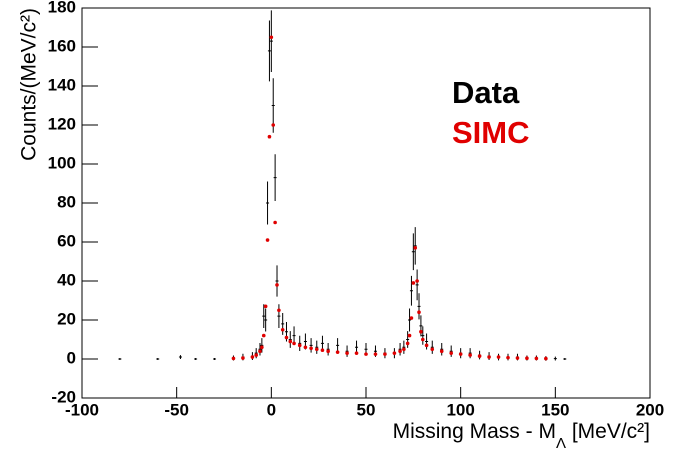 This screenshot has height=453, width=698. I want to click on legend-entry: SIMC, so click(491, 132).